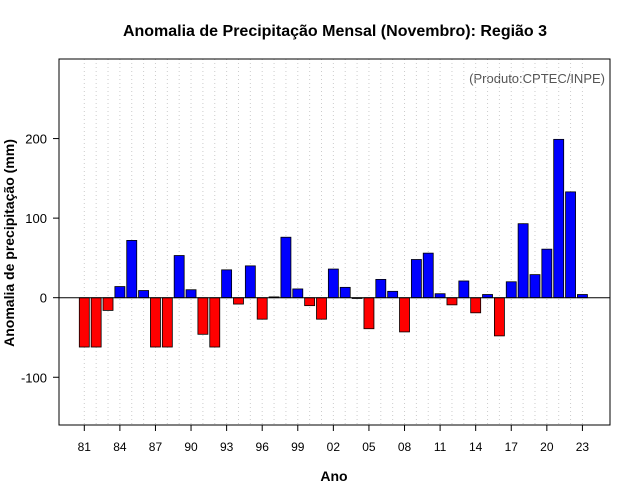  Describe the element at coordinates (132, 269) in the screenshot. I see `bar-1985` at that location.